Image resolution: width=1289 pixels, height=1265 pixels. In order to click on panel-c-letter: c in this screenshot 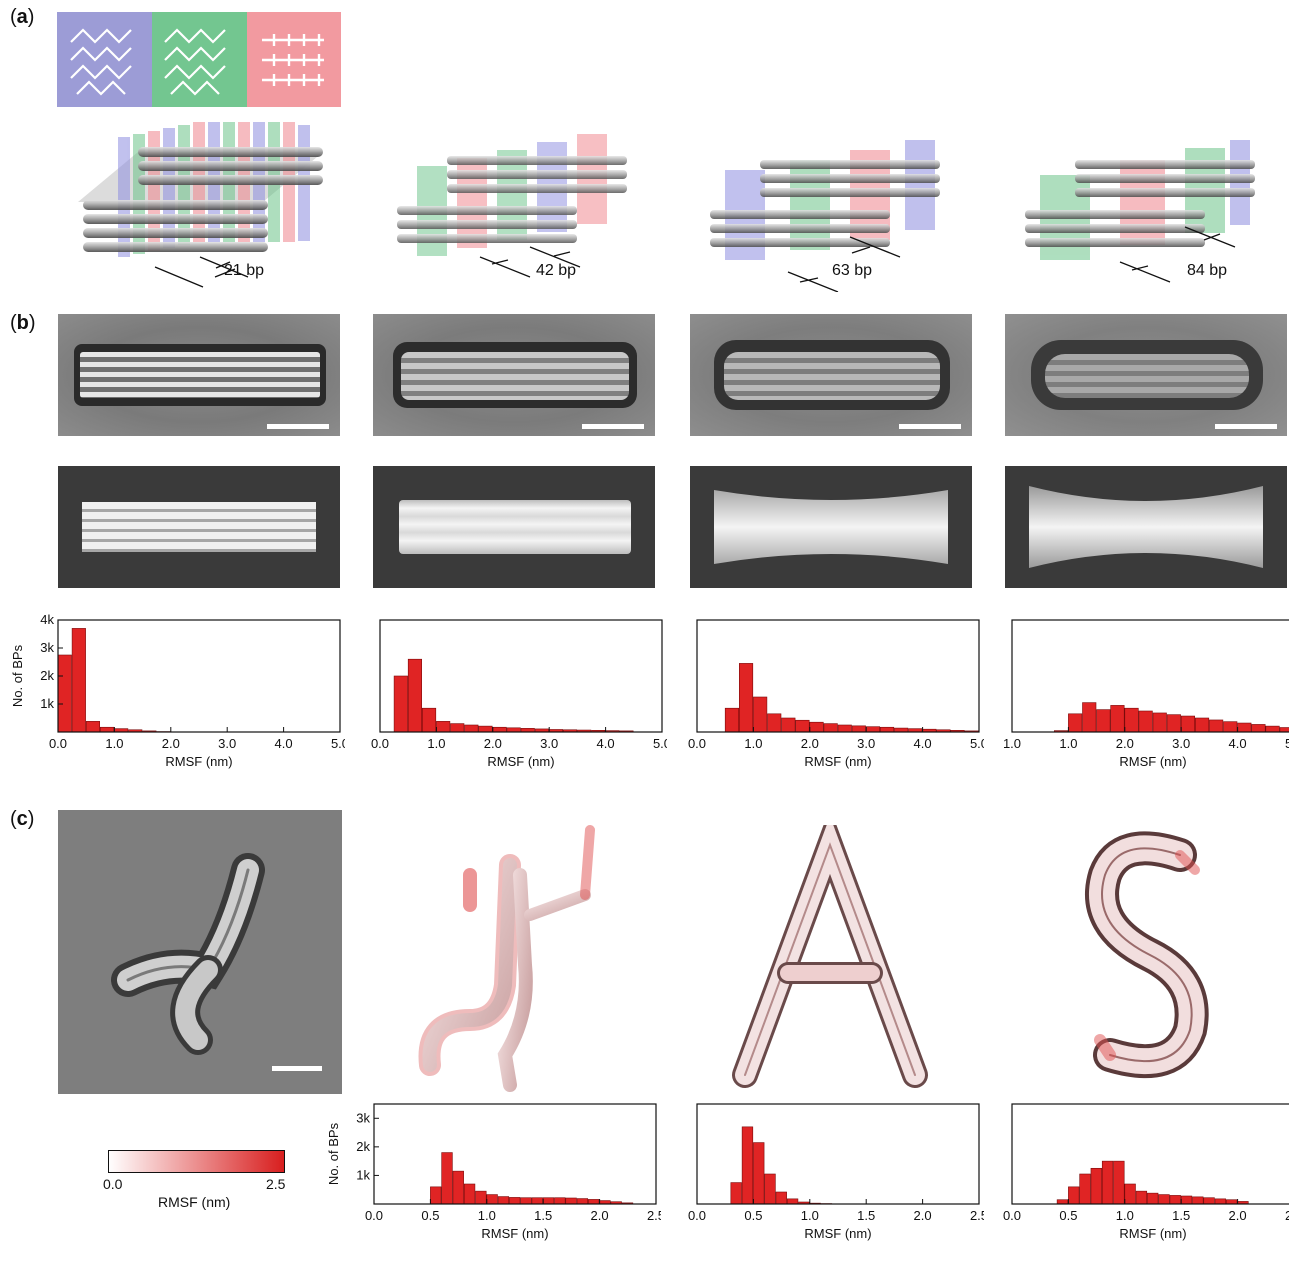, I will do `click(22, 819)`.